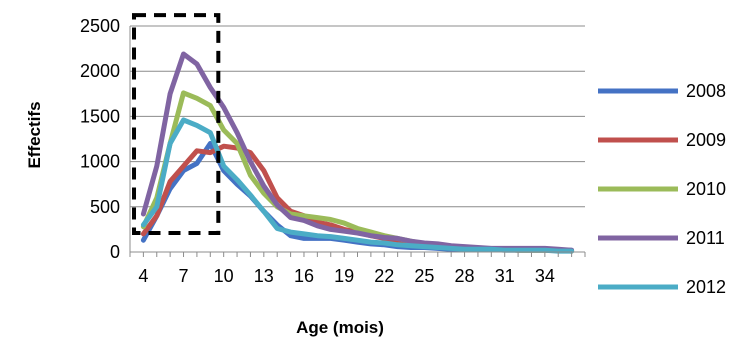  I want to click on y-tick-label: 1000, so click(100, 162).